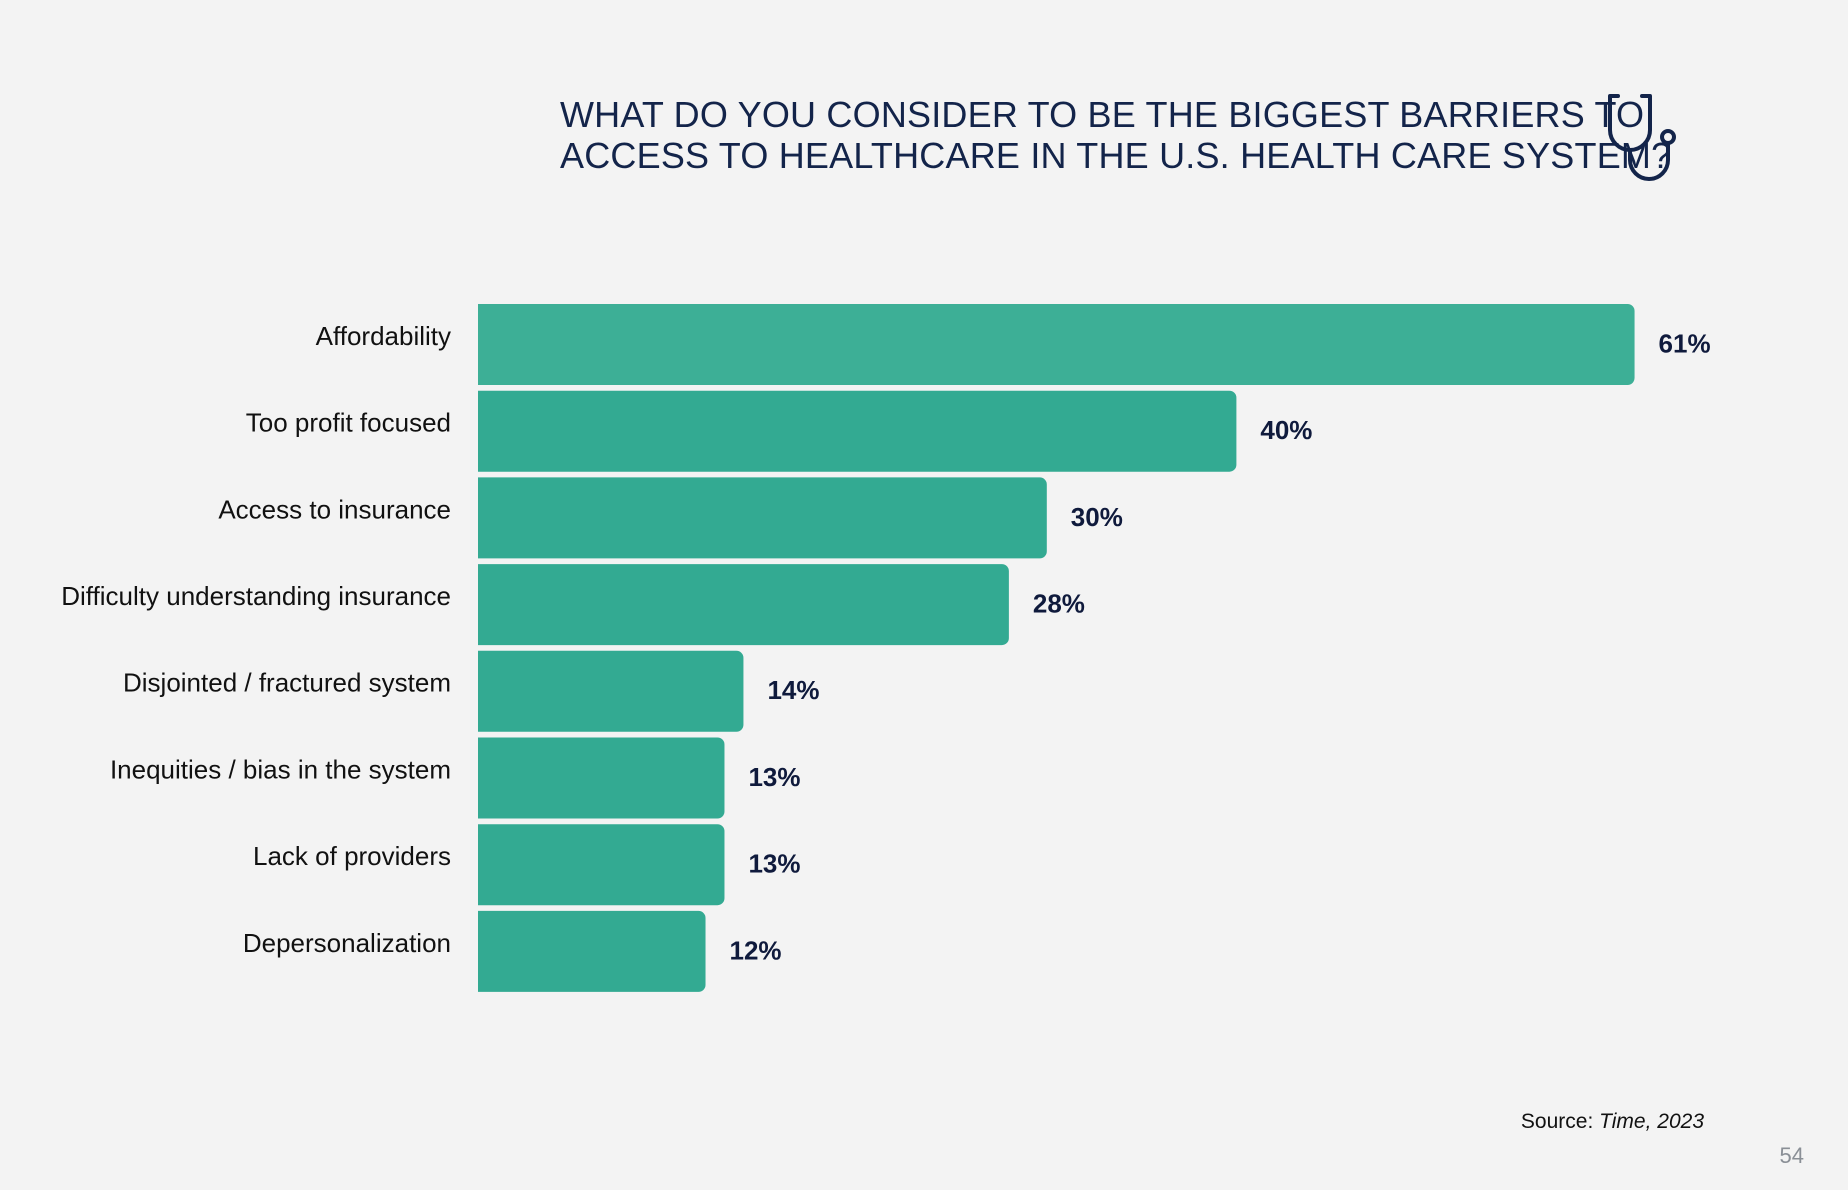  Describe the element at coordinates (1097, 517) in the screenshot. I see `value-label-3: 30%` at that location.